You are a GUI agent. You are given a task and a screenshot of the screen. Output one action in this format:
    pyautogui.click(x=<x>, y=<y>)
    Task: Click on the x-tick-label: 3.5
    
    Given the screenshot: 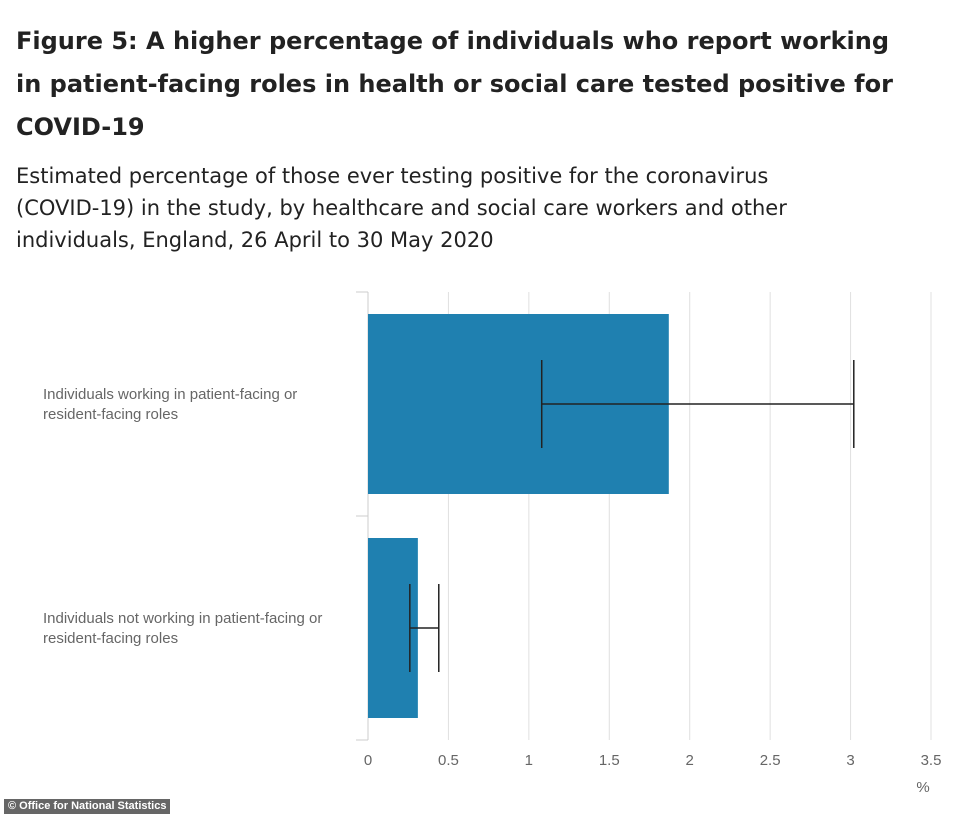 What is the action you would take?
    pyautogui.click(x=931, y=760)
    